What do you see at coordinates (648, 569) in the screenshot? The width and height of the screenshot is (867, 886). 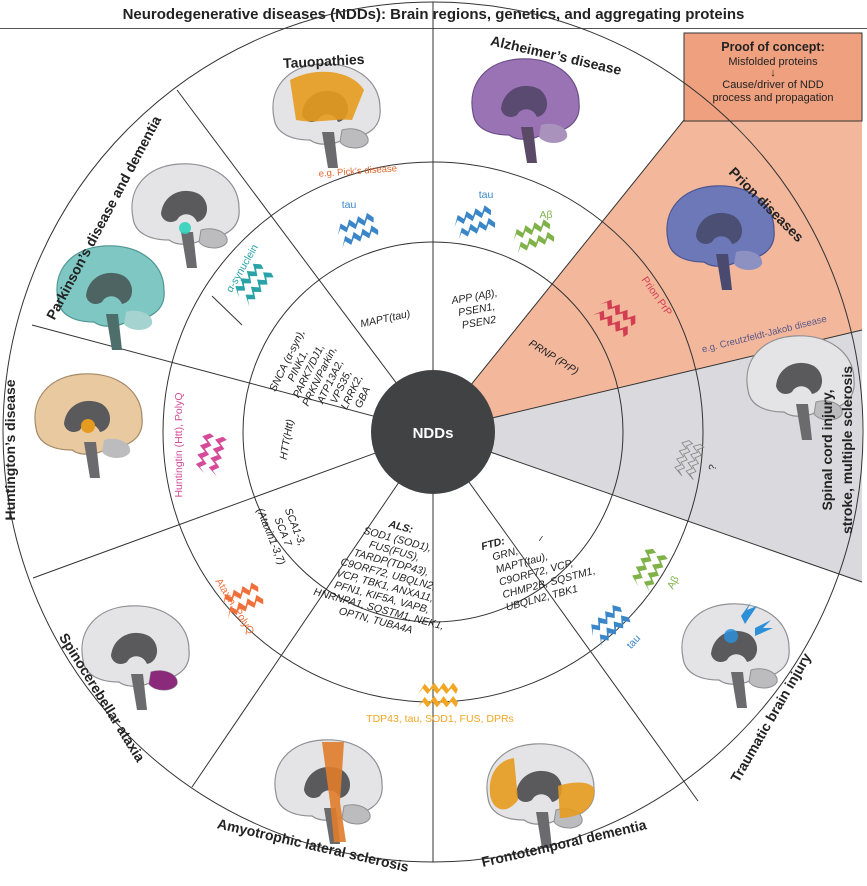 I see `abeta-fibril-tbi` at bounding box center [648, 569].